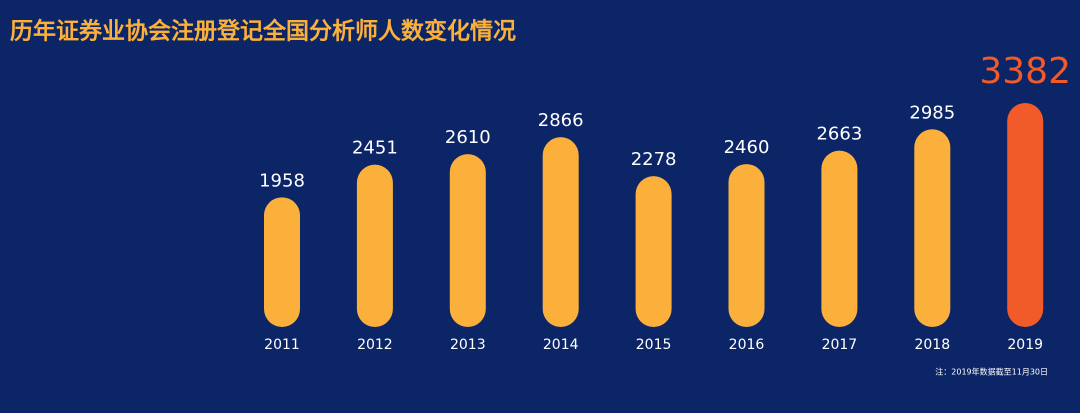 This screenshot has height=413, width=1080. Describe the element at coordinates (654, 159) in the screenshot. I see `value-label: 2278` at that location.